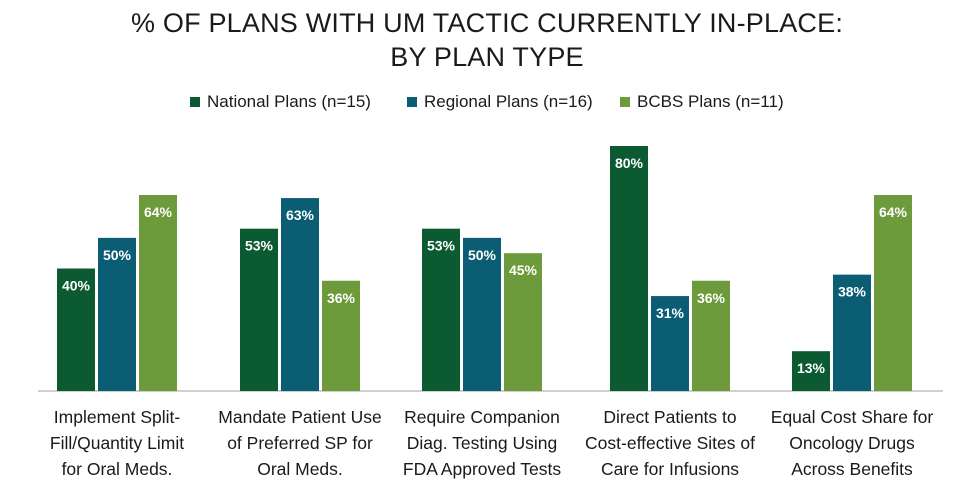 The height and width of the screenshot is (482, 974). What do you see at coordinates (482, 255) in the screenshot?
I see `data-label-regional-3: 50%` at bounding box center [482, 255].